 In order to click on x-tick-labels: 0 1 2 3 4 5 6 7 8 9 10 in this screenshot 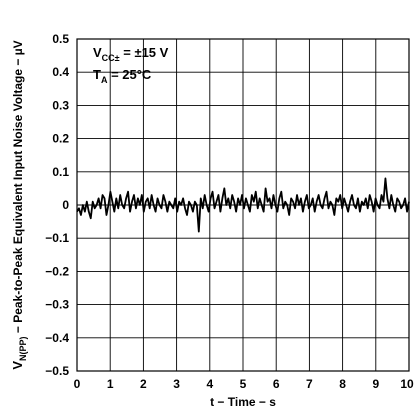, I will do `click(244, 384)`.